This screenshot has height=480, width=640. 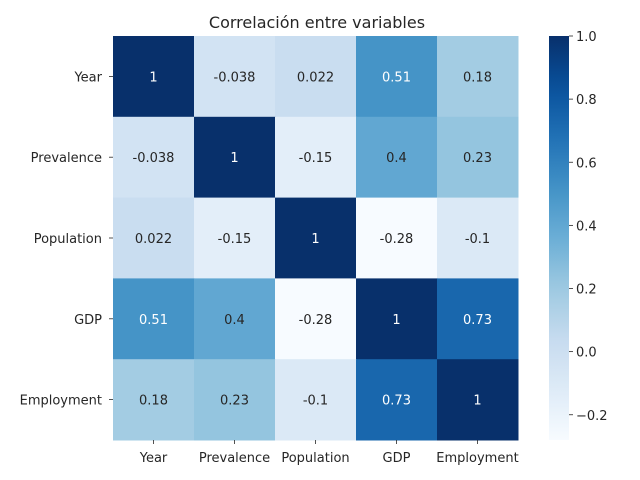 I want to click on y-axis-tick-labels: Year Prevalence Population GDP Employment, so click(x=66, y=239).